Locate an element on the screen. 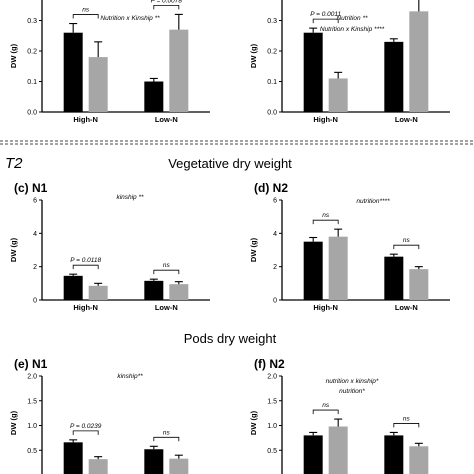 The width and height of the screenshot is (474, 474). stat-annotation: nutrition x kinship* is located at coordinates (352, 381).